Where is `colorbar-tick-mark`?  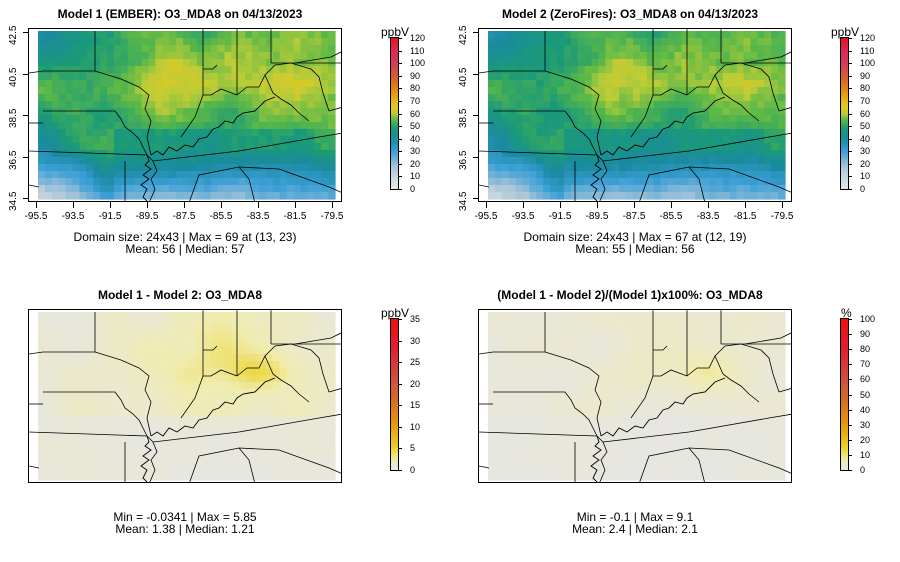 colorbar-tick-mark is located at coordinates (400, 114).